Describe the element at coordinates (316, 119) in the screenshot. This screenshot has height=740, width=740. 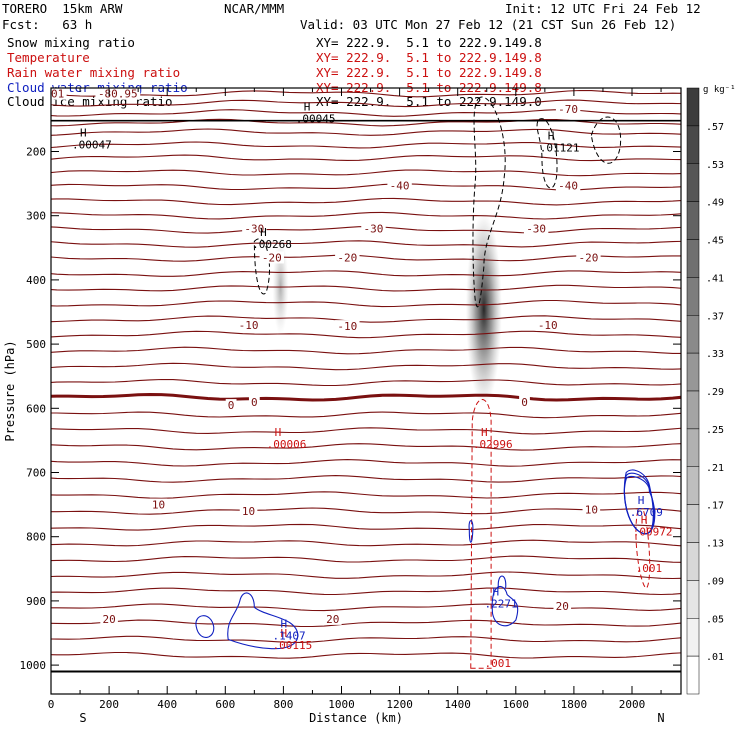
I see `snow-max-value: .00045` at that location.